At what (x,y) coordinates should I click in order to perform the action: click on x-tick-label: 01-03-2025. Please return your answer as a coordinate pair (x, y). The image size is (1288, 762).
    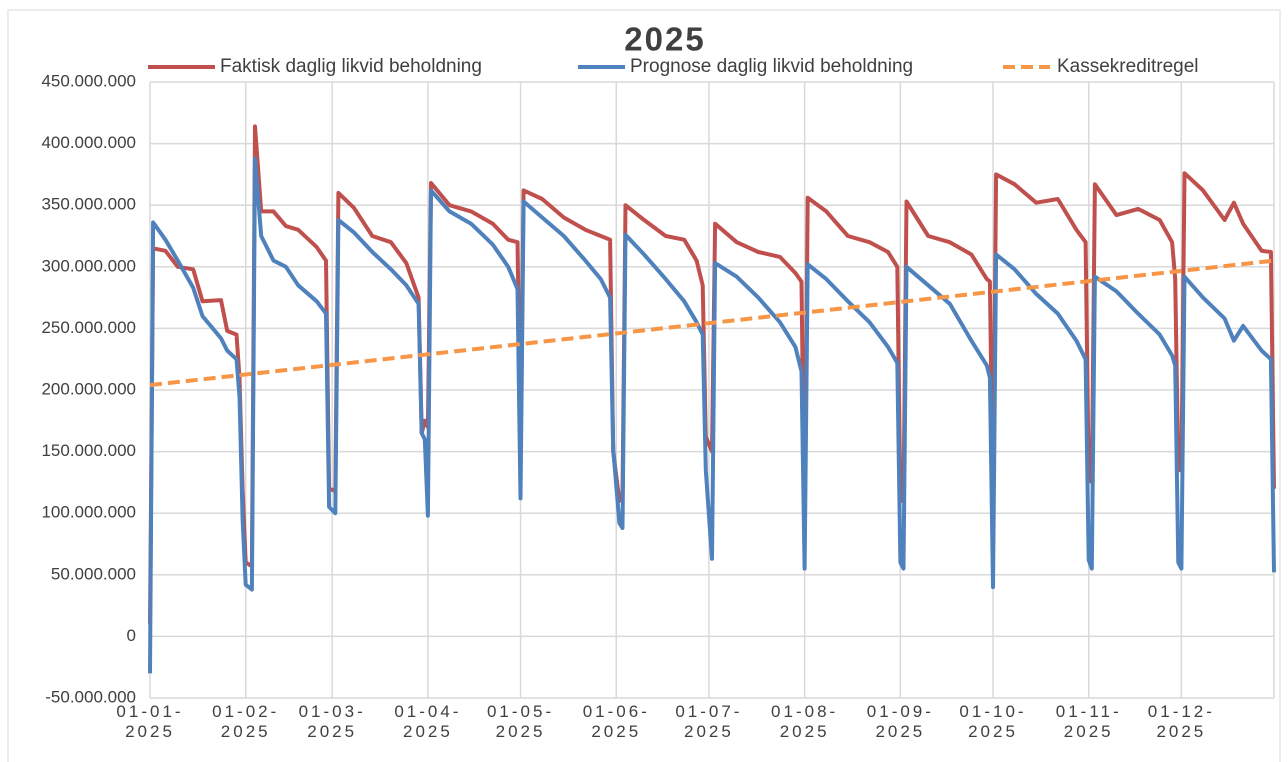
    Looking at the image, I should click on (332, 721).